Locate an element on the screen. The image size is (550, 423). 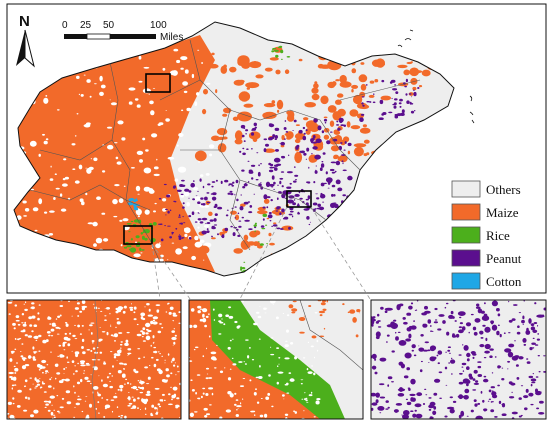
legend-swatch-rice is located at coordinates (466, 235).